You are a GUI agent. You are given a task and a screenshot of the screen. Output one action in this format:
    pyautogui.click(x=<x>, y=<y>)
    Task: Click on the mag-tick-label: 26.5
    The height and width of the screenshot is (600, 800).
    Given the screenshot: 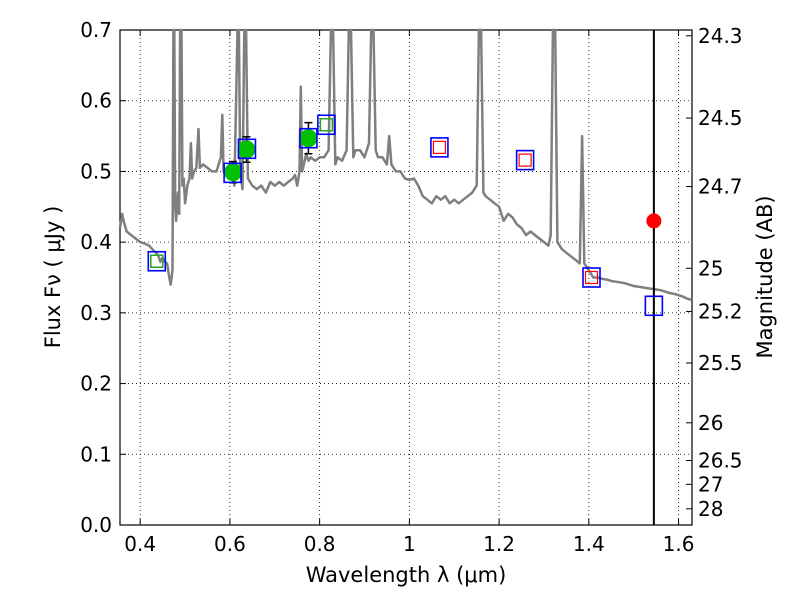 What is the action you would take?
    pyautogui.click(x=720, y=461)
    